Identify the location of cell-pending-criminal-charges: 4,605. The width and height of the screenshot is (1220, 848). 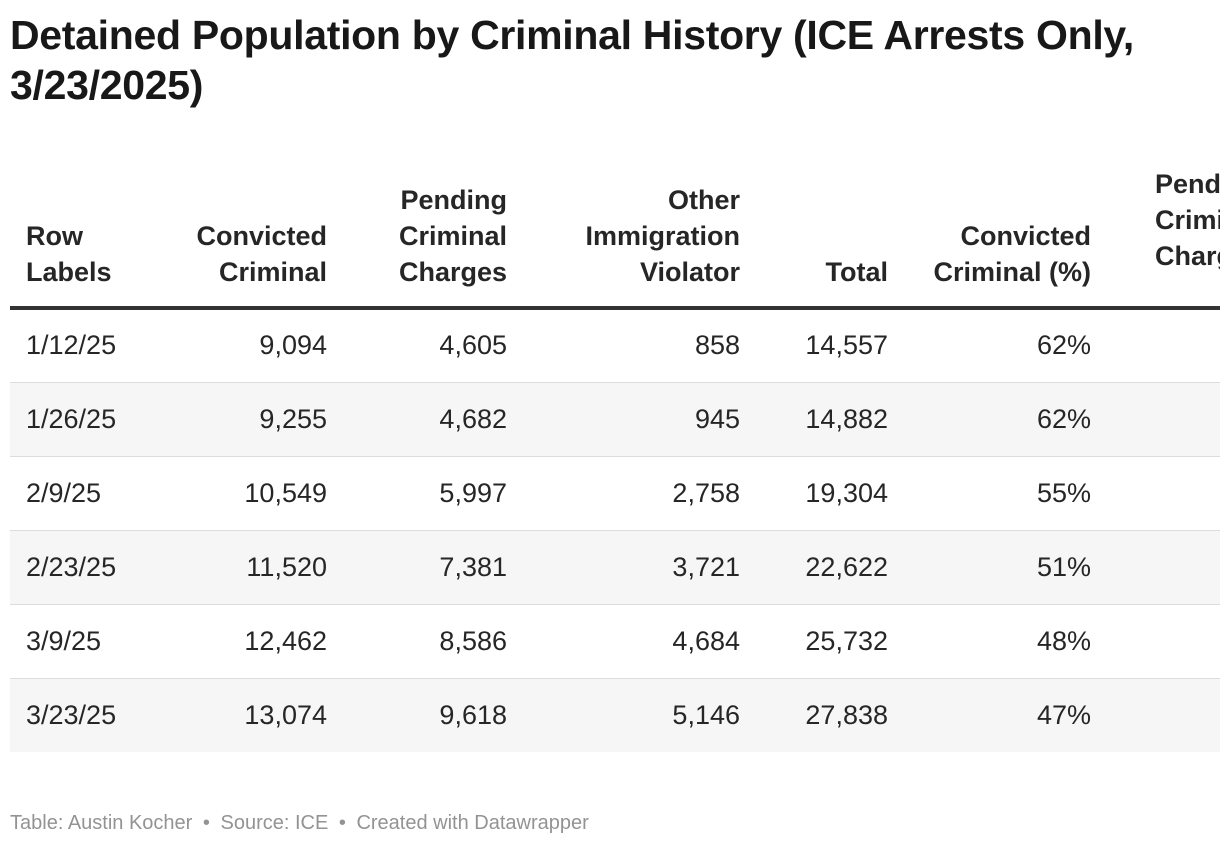
(423, 345).